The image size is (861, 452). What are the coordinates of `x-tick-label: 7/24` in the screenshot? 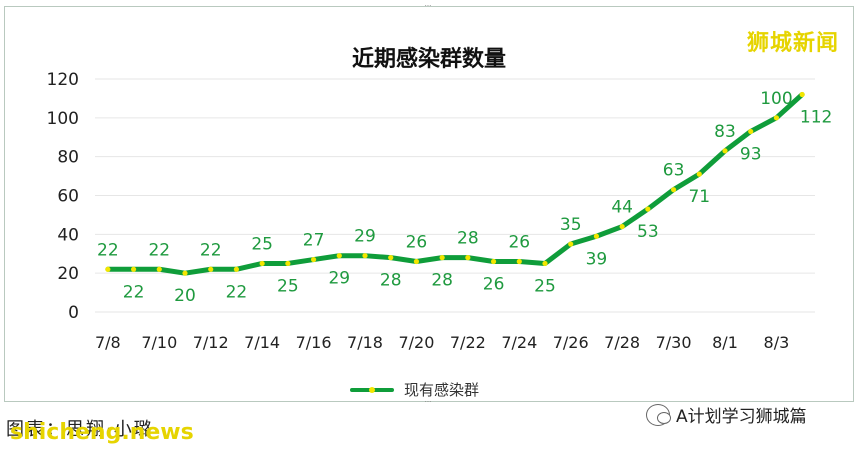 It's located at (519, 342).